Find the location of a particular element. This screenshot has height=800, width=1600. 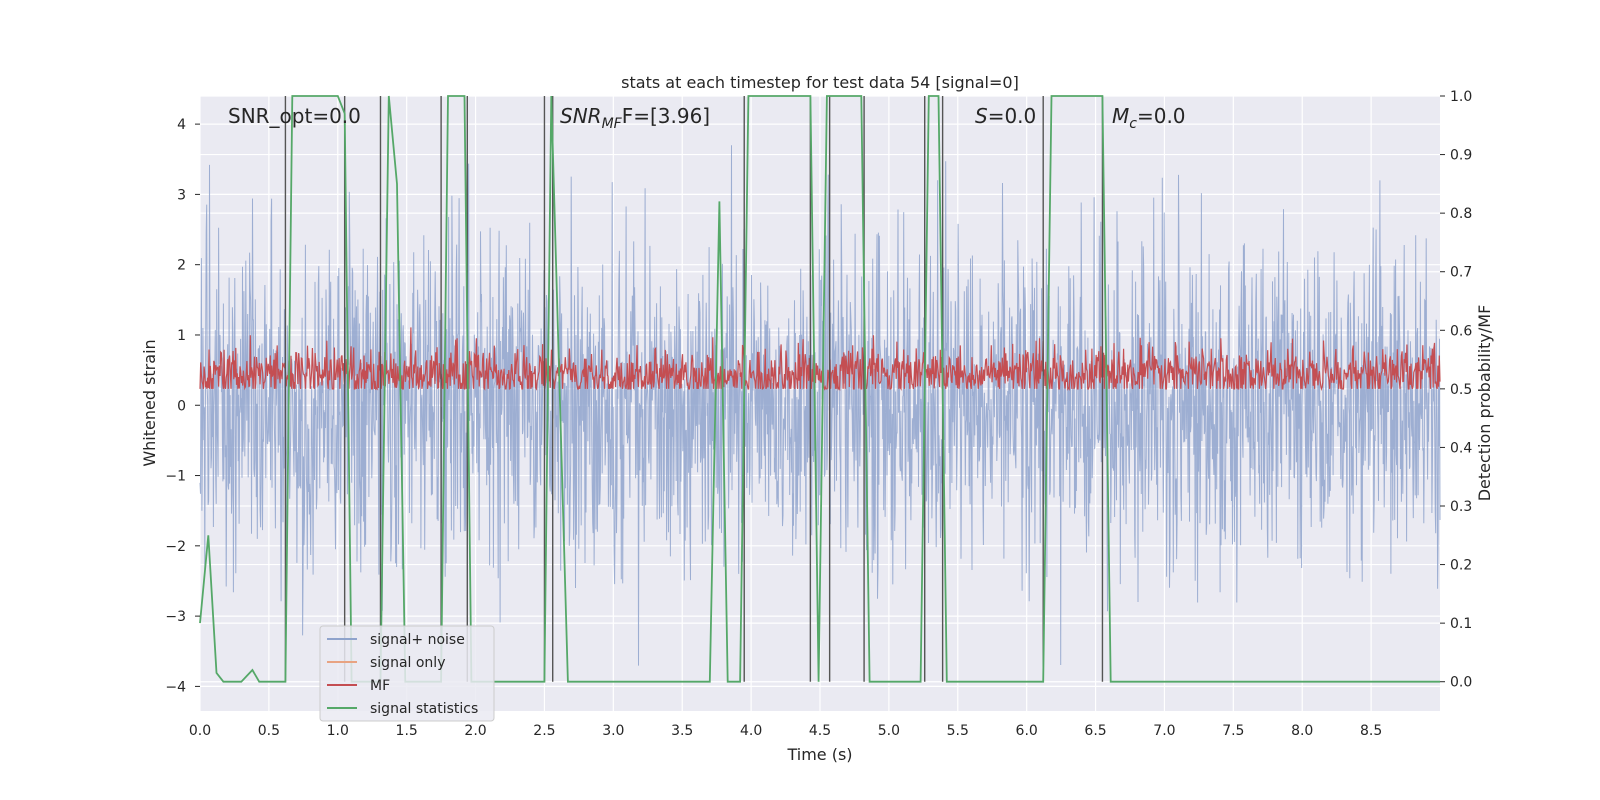

y2-tick-label: 0.6 is located at coordinates (1461, 331).